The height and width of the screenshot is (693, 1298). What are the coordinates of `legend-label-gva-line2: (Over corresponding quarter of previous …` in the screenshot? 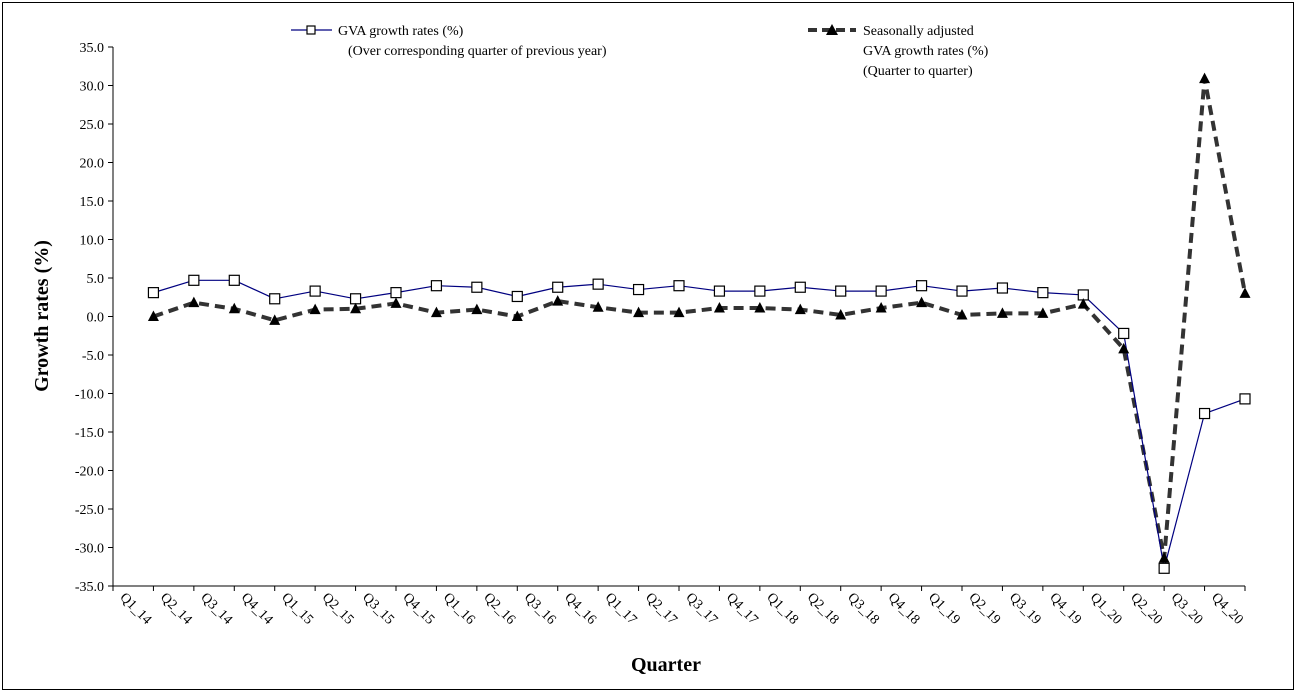 It's located at (477, 51).